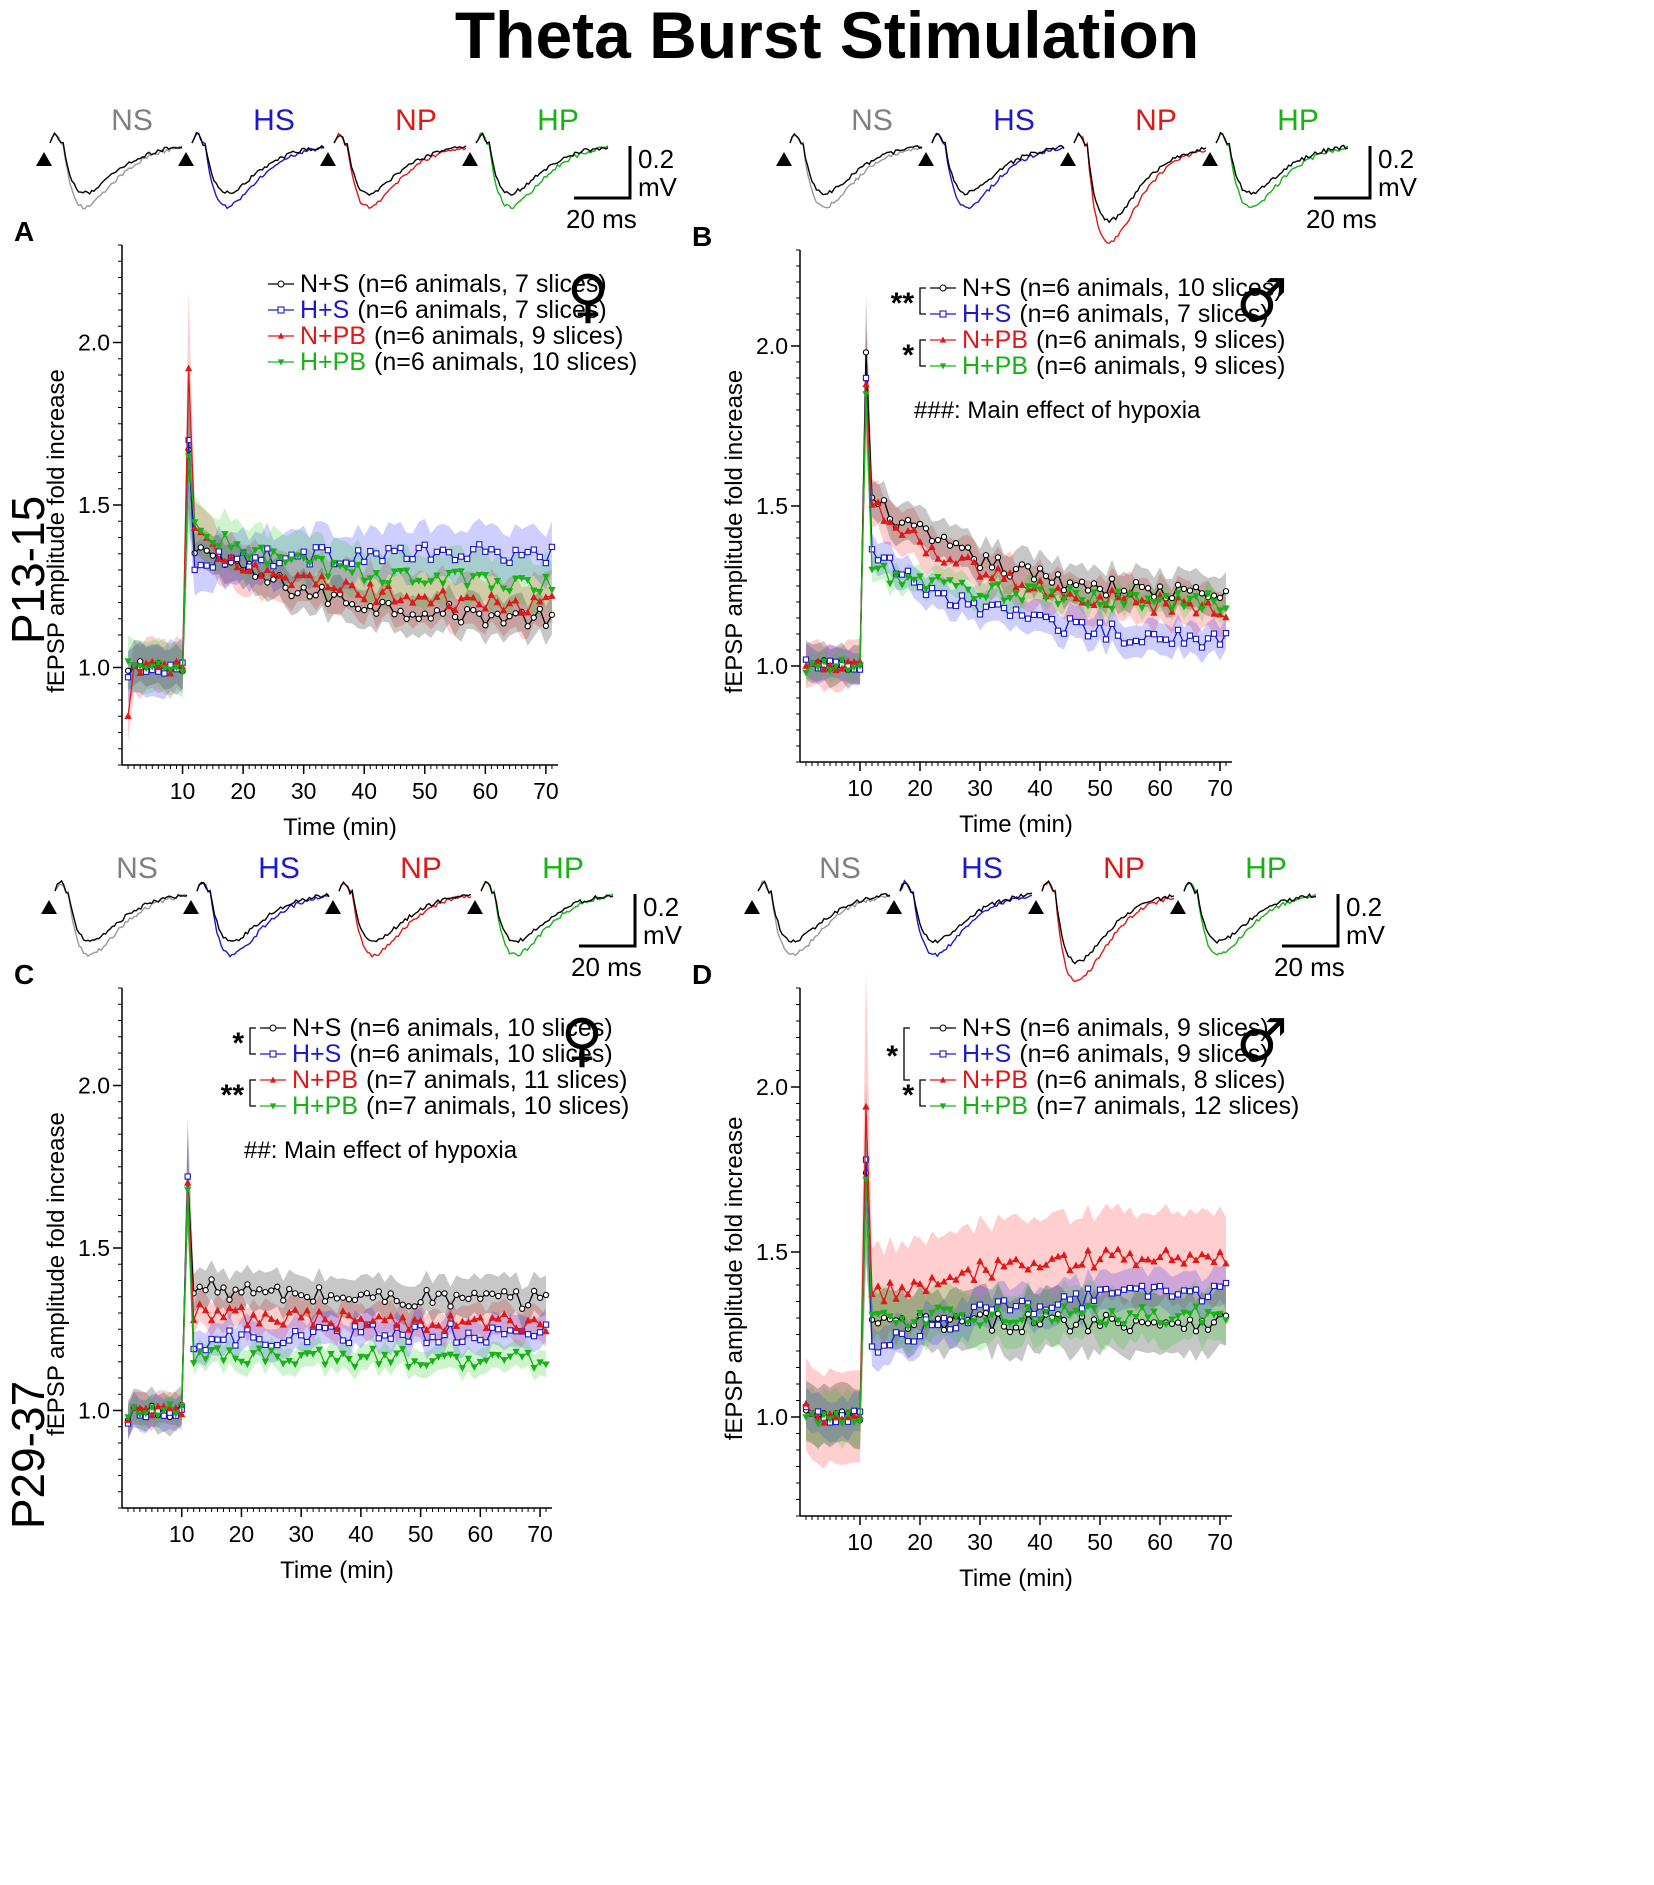 Image resolution: width=1654 pixels, height=1885 pixels. What do you see at coordinates (94, 1086) in the screenshot?
I see `y-tick-label: 2.0` at bounding box center [94, 1086].